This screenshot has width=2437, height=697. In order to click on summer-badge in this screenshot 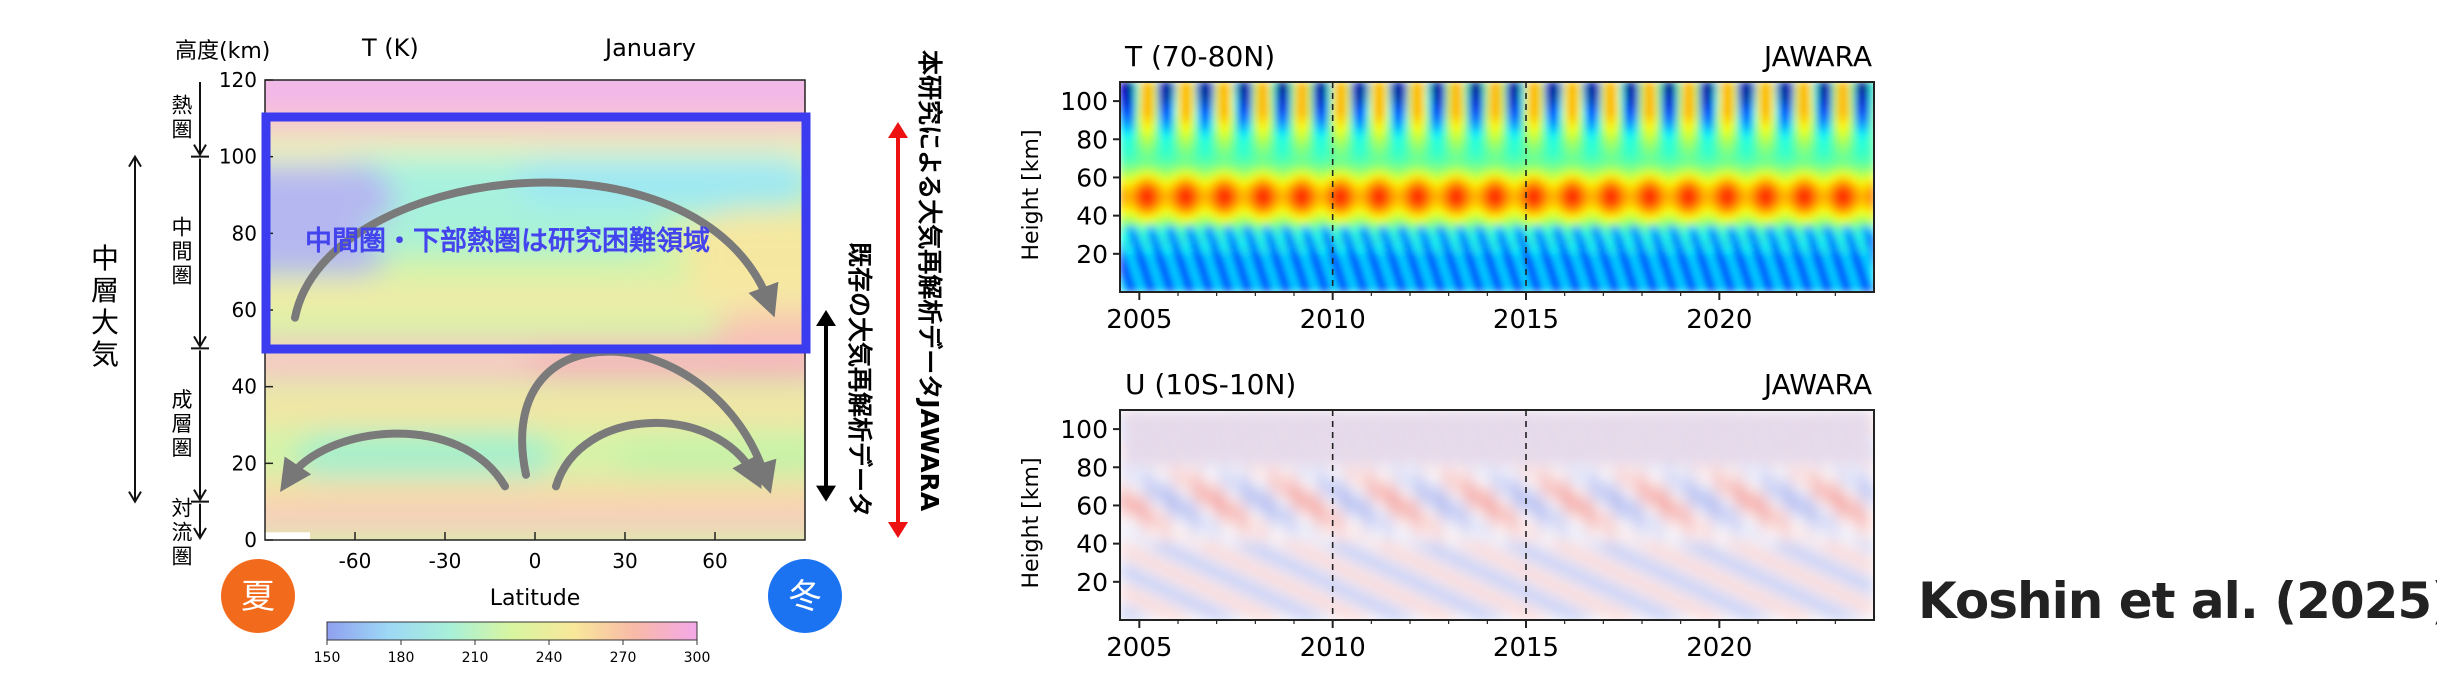, I will do `click(258, 596)`.